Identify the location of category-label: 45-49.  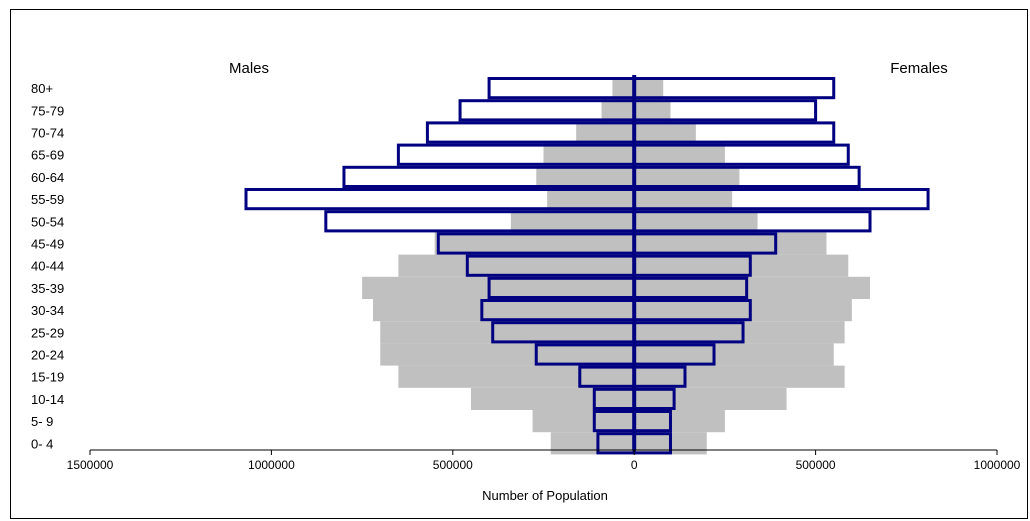
(47, 244).